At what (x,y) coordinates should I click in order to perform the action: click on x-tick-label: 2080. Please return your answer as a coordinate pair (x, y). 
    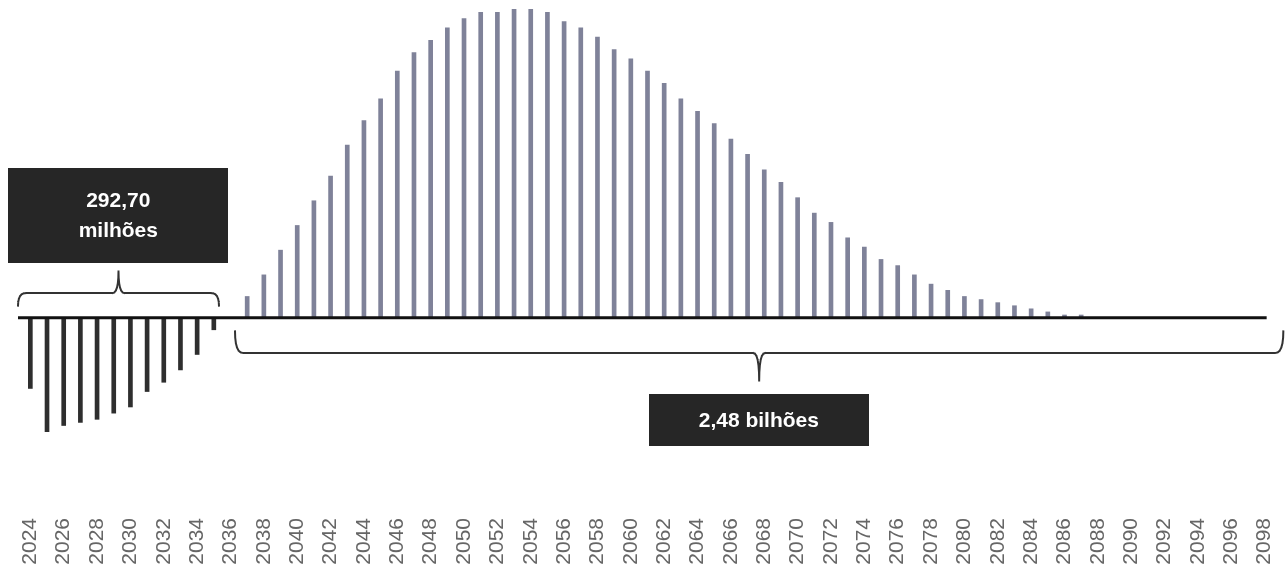
    Looking at the image, I should click on (963, 541).